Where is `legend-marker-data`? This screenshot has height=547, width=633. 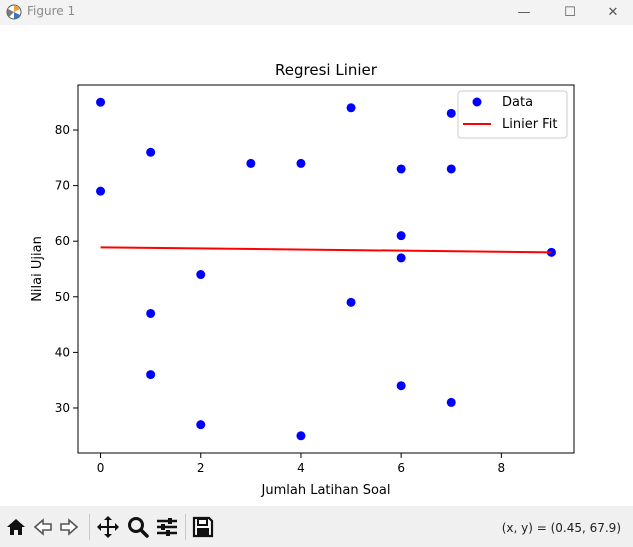
legend-marker-data is located at coordinates (477, 102).